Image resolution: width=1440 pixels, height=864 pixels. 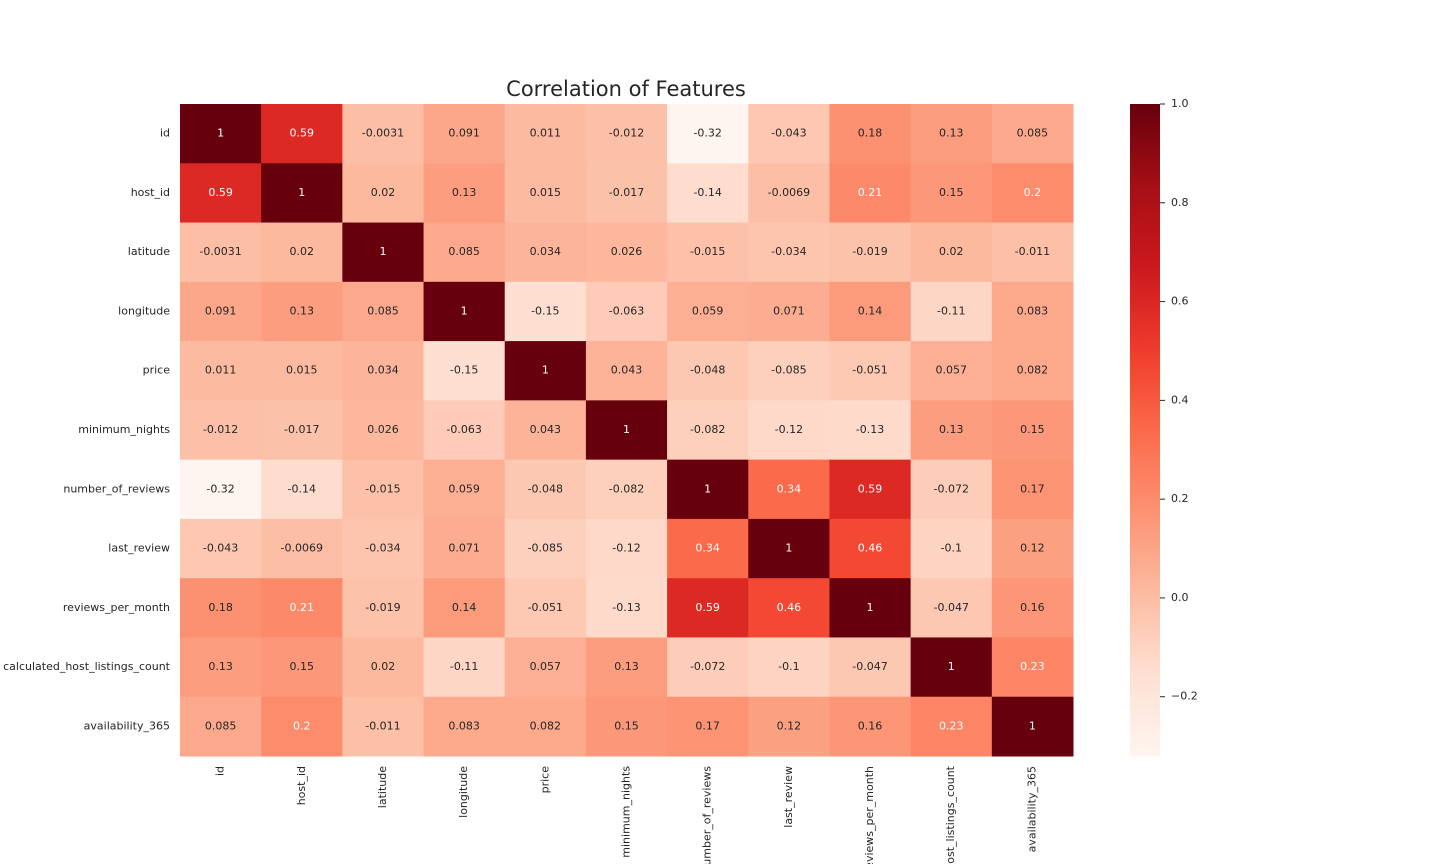 I want to click on cell-label: -0.15, so click(x=545, y=310).